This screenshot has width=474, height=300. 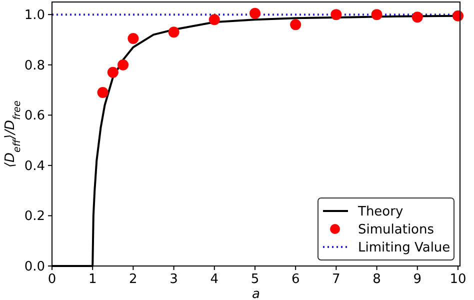 What do you see at coordinates (52, 279) in the screenshot?
I see `x-tick-label: 0` at bounding box center [52, 279].